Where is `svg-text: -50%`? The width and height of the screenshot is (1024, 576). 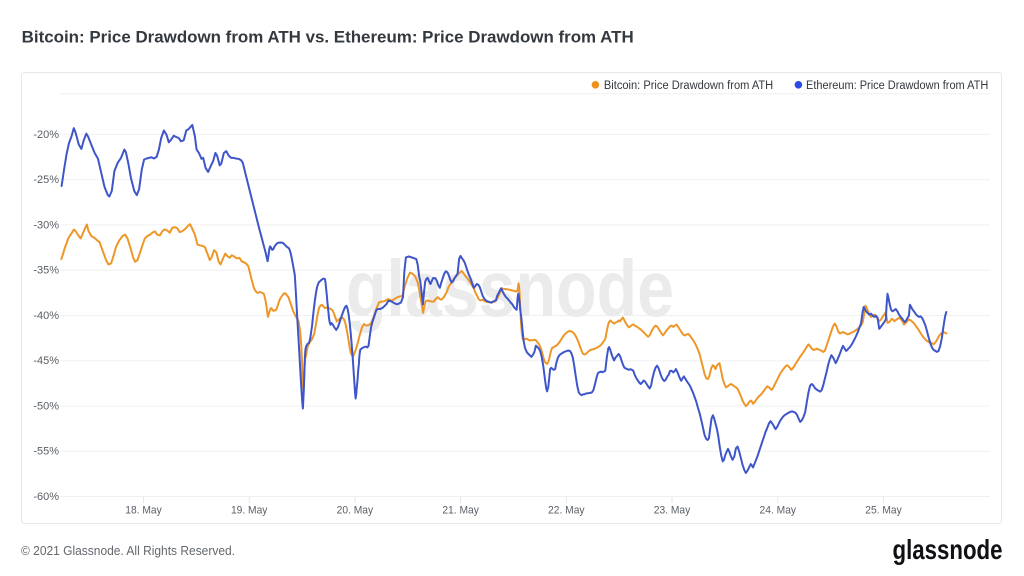 svg-text: -50% is located at coordinates (46, 406).